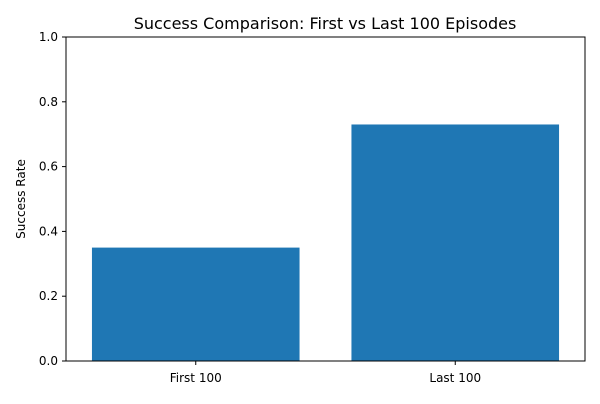 This screenshot has height=404, width=600. What do you see at coordinates (48, 102) in the screenshot?
I see `y-tick-label: 0.8` at bounding box center [48, 102].